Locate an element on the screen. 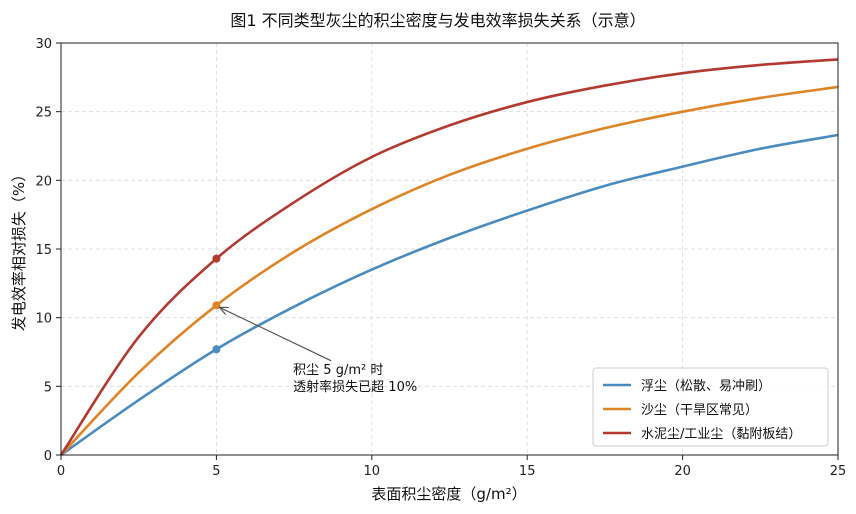 This screenshot has height=514, width=856. y-tick-label: 0 is located at coordinates (48, 456).